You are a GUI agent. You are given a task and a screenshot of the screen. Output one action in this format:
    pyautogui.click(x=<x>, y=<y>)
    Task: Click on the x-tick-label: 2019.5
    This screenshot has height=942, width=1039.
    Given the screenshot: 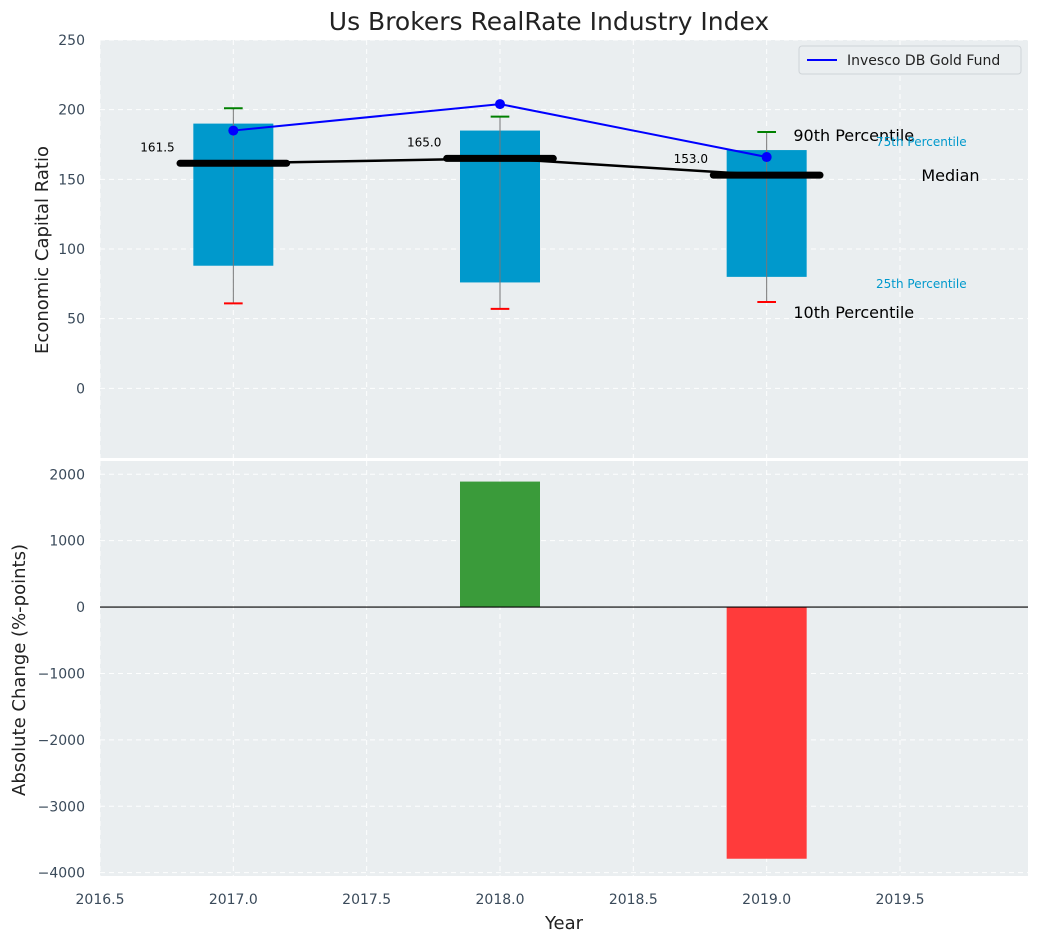 What is the action you would take?
    pyautogui.click(x=900, y=900)
    